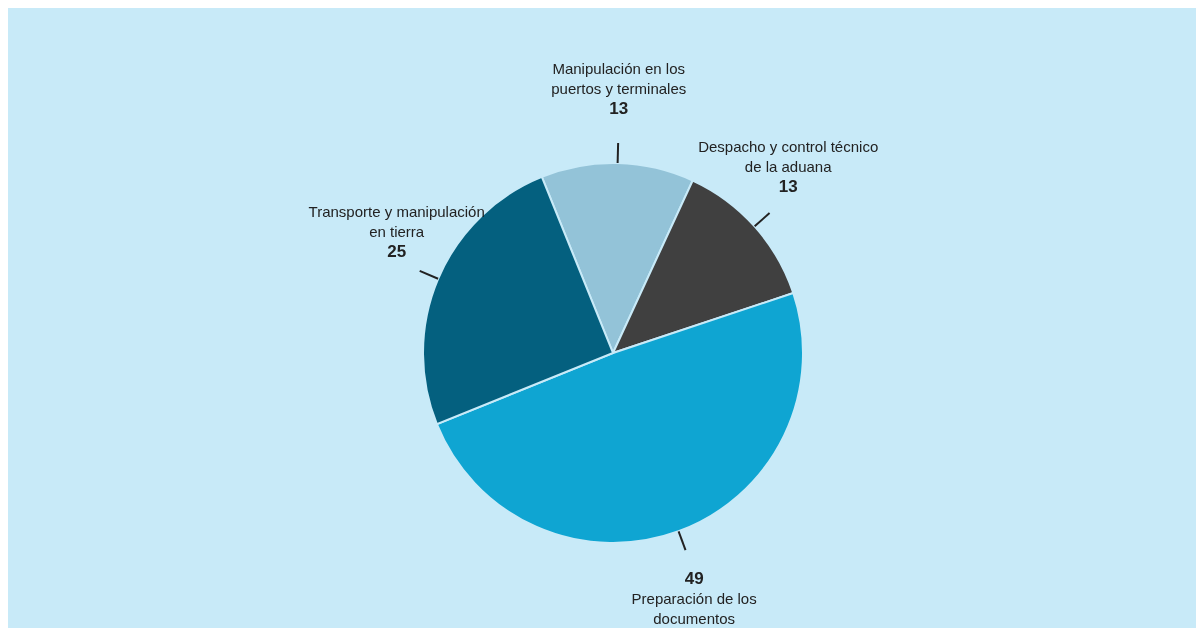 The image size is (1204, 635). I want to click on slice-label: Preparación de los documentos, so click(694, 608).